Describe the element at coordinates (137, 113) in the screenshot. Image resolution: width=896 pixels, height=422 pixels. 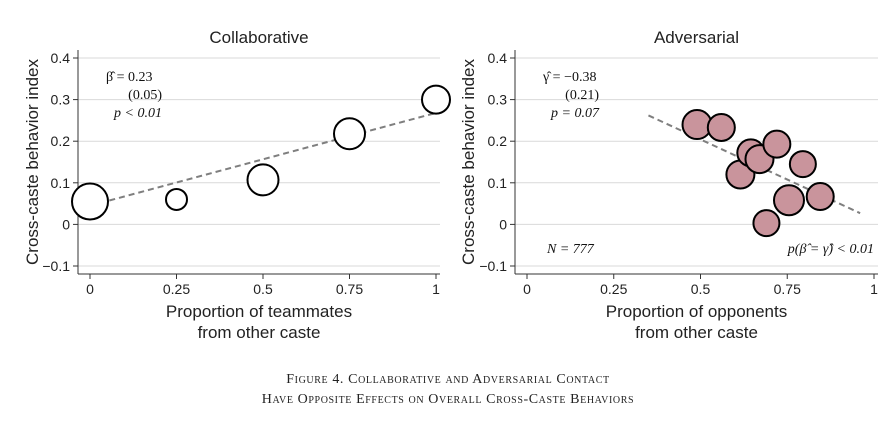
I see `annotation-pvalue: p < 0.01` at that location.